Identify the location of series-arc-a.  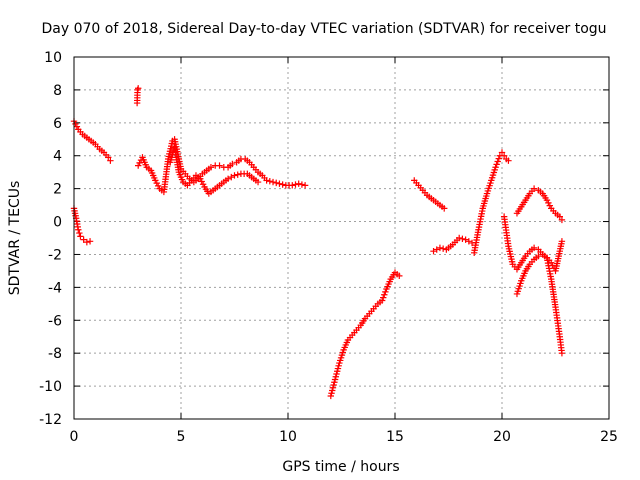
(92, 140).